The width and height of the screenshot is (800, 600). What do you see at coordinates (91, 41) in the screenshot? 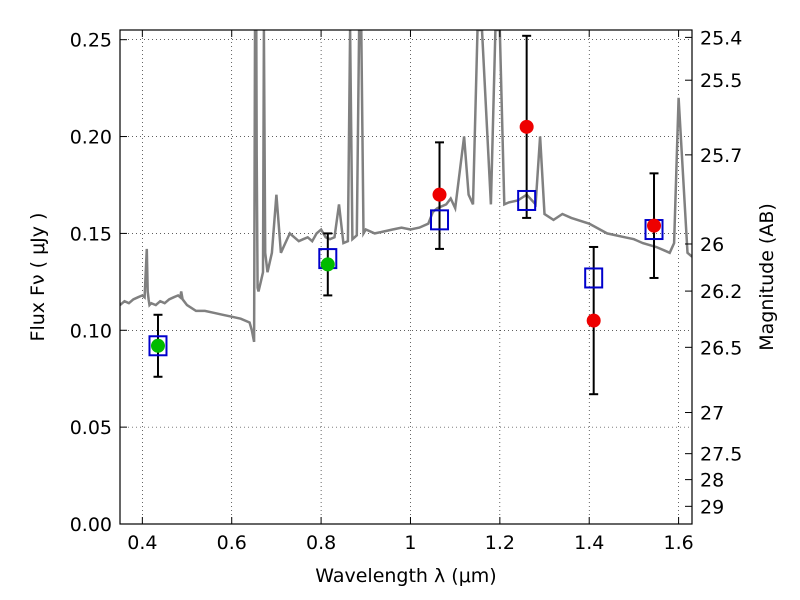
I see `y-tick-label: 0.25` at bounding box center [91, 41].